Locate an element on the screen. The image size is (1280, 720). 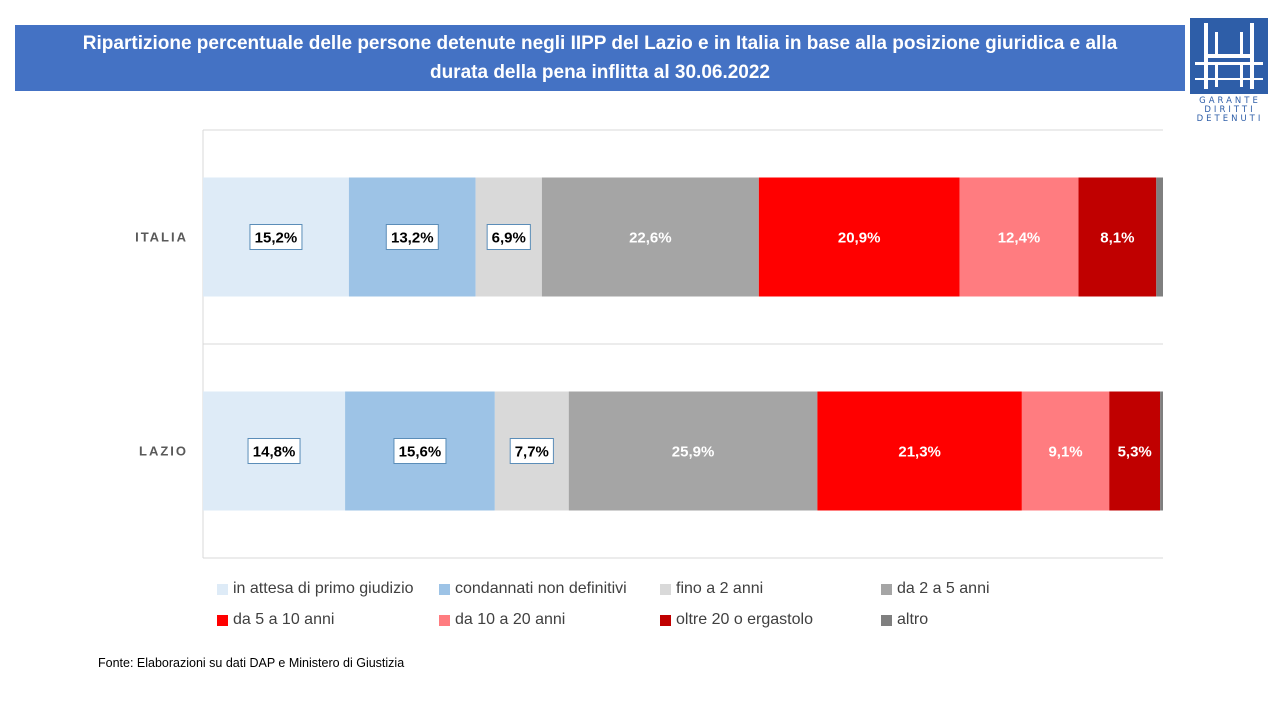
data-label-box-condannati-non-definitivi-italia is located at coordinates (412, 237).